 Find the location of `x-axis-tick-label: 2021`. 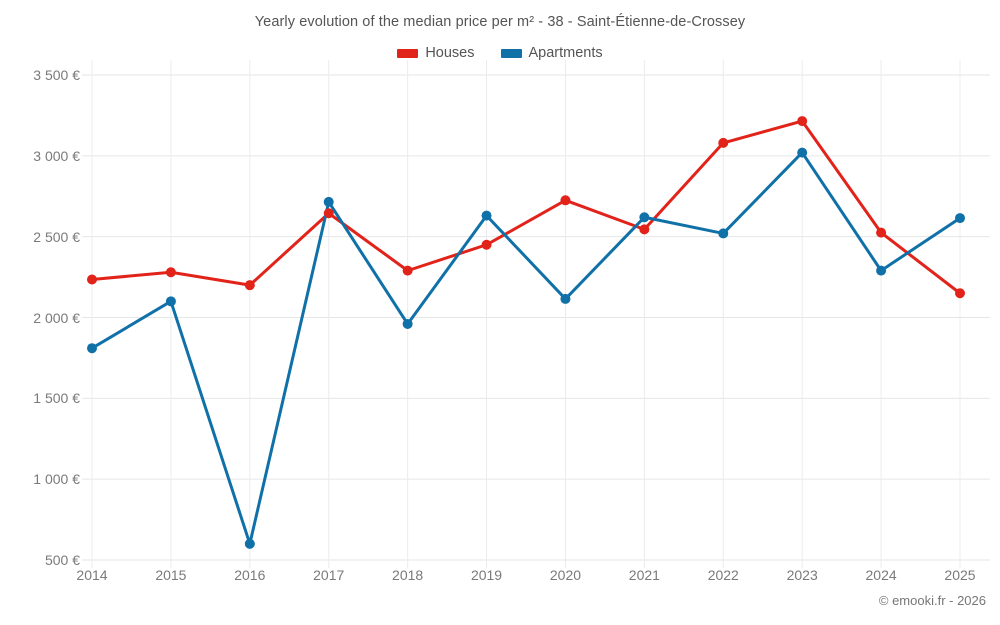

x-axis-tick-label: 2021 is located at coordinates (644, 575).